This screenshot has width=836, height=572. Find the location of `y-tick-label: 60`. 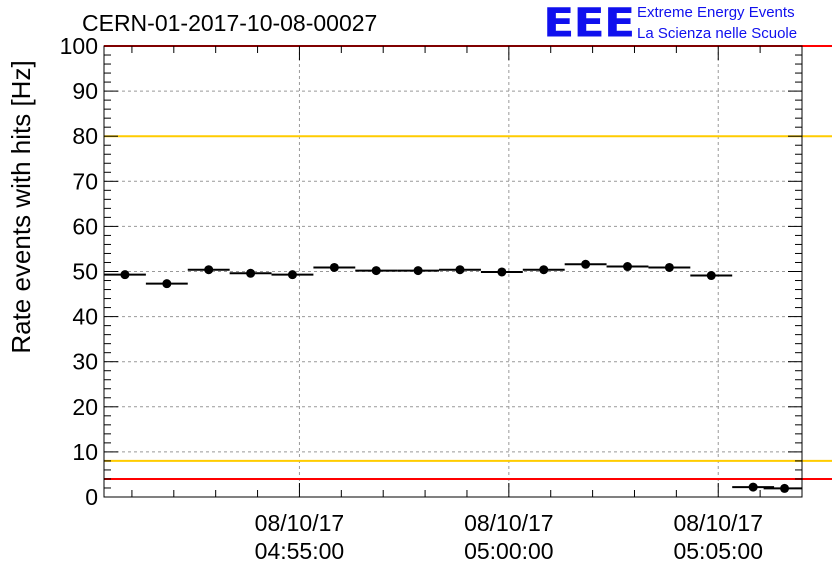

y-tick-label: 60 is located at coordinates (85, 226).